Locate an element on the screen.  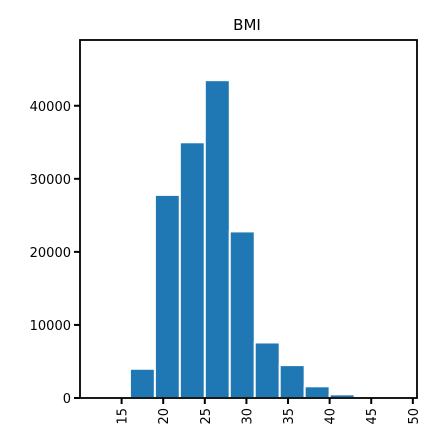
x-tick-label: 15 is located at coordinates (123, 416).